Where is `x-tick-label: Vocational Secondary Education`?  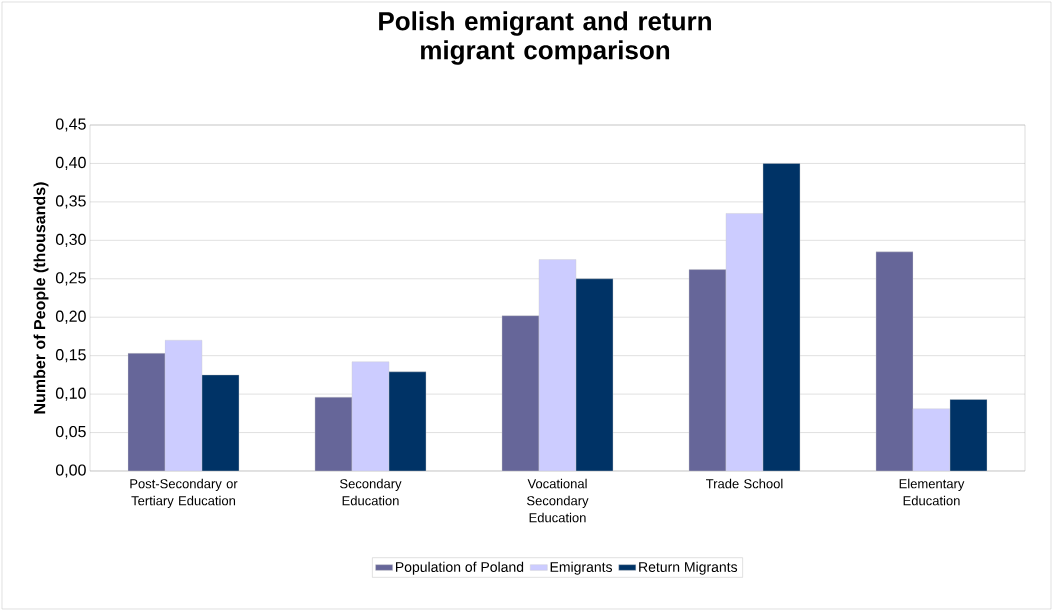
x-tick-label: Vocational Secondary Education is located at coordinates (558, 500).